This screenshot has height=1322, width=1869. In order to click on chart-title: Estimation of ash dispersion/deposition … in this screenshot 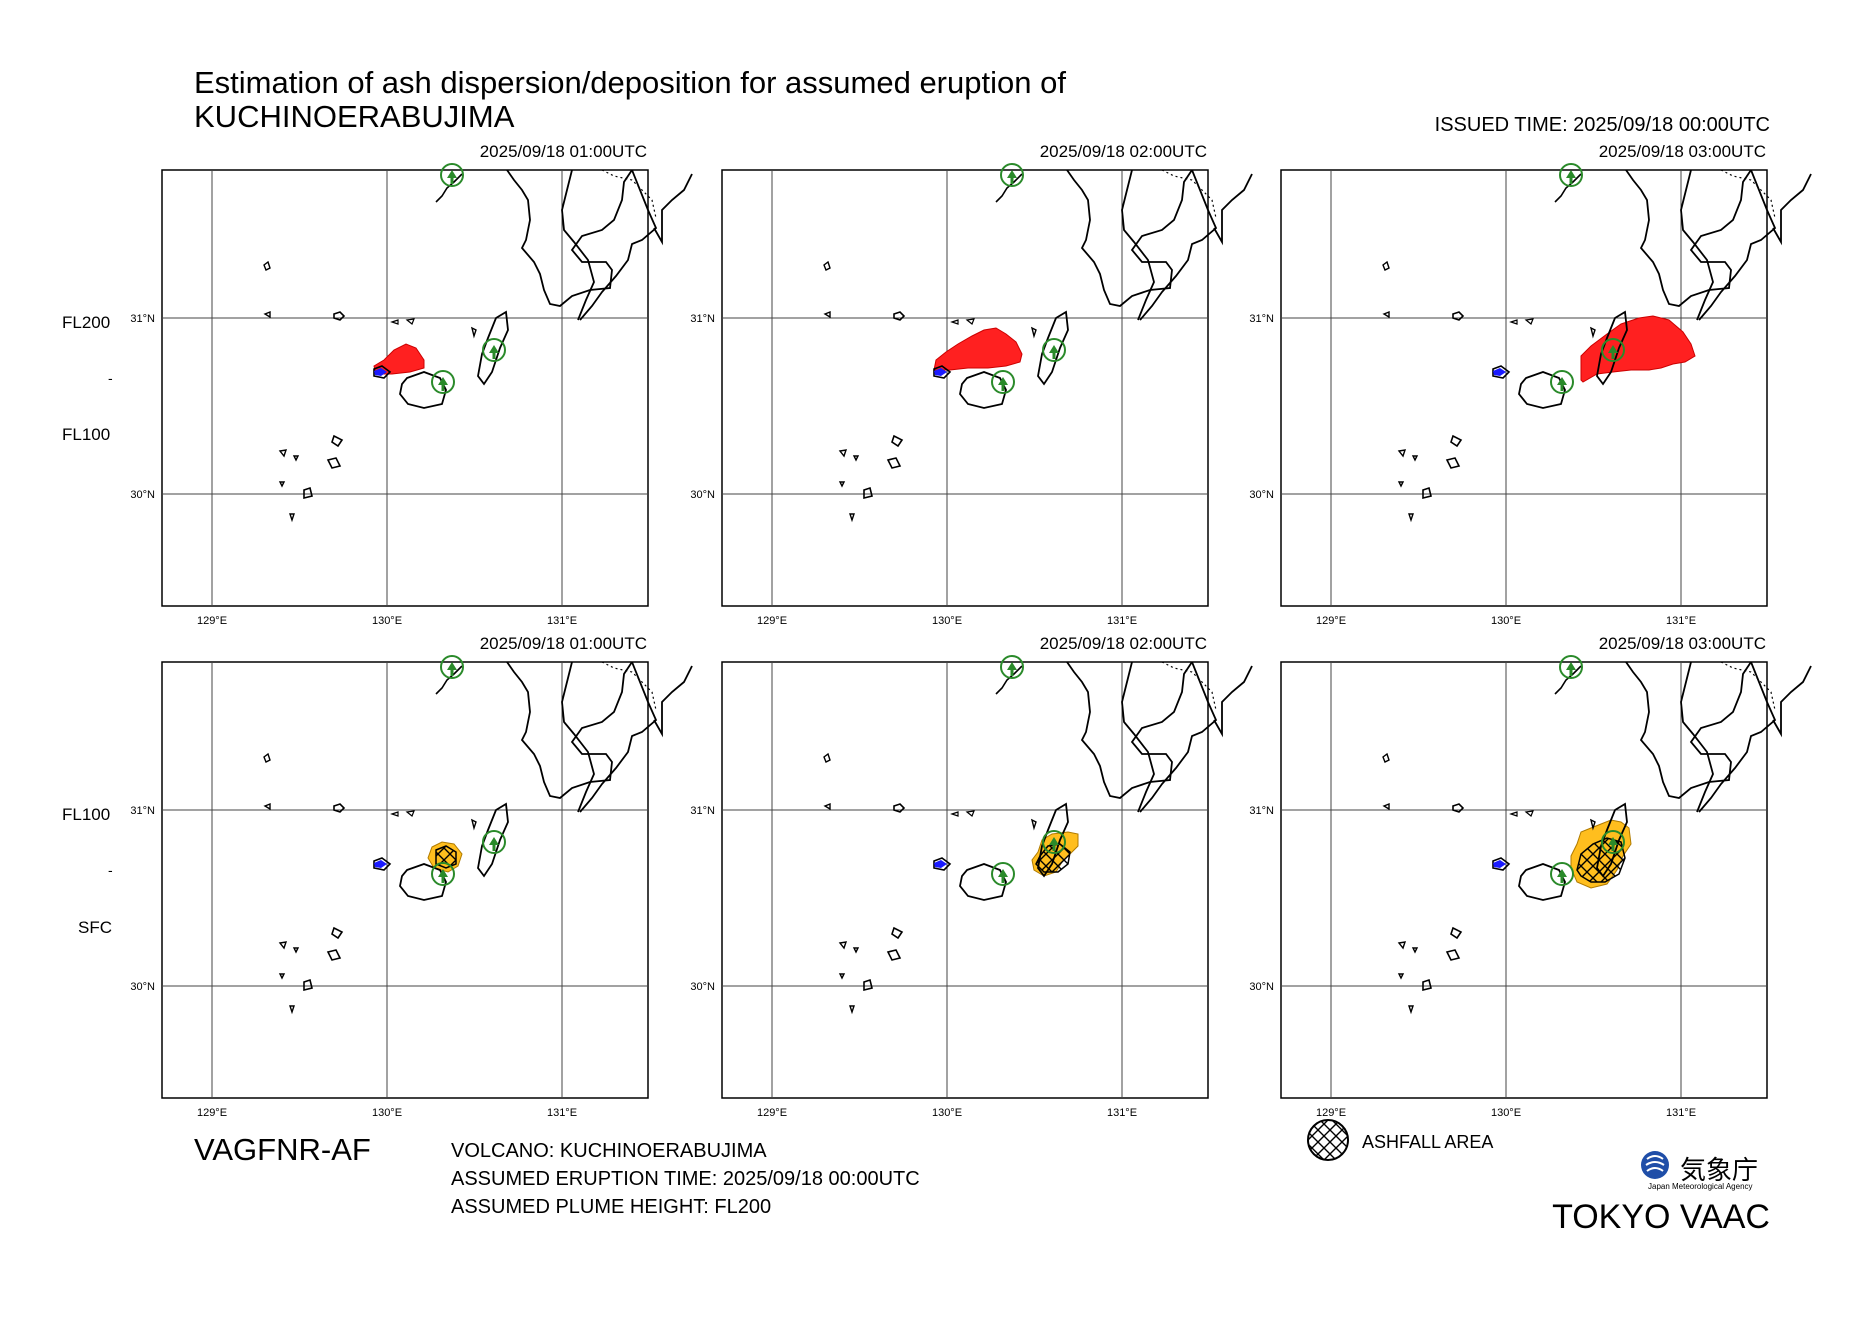, I will do `click(630, 100)`.